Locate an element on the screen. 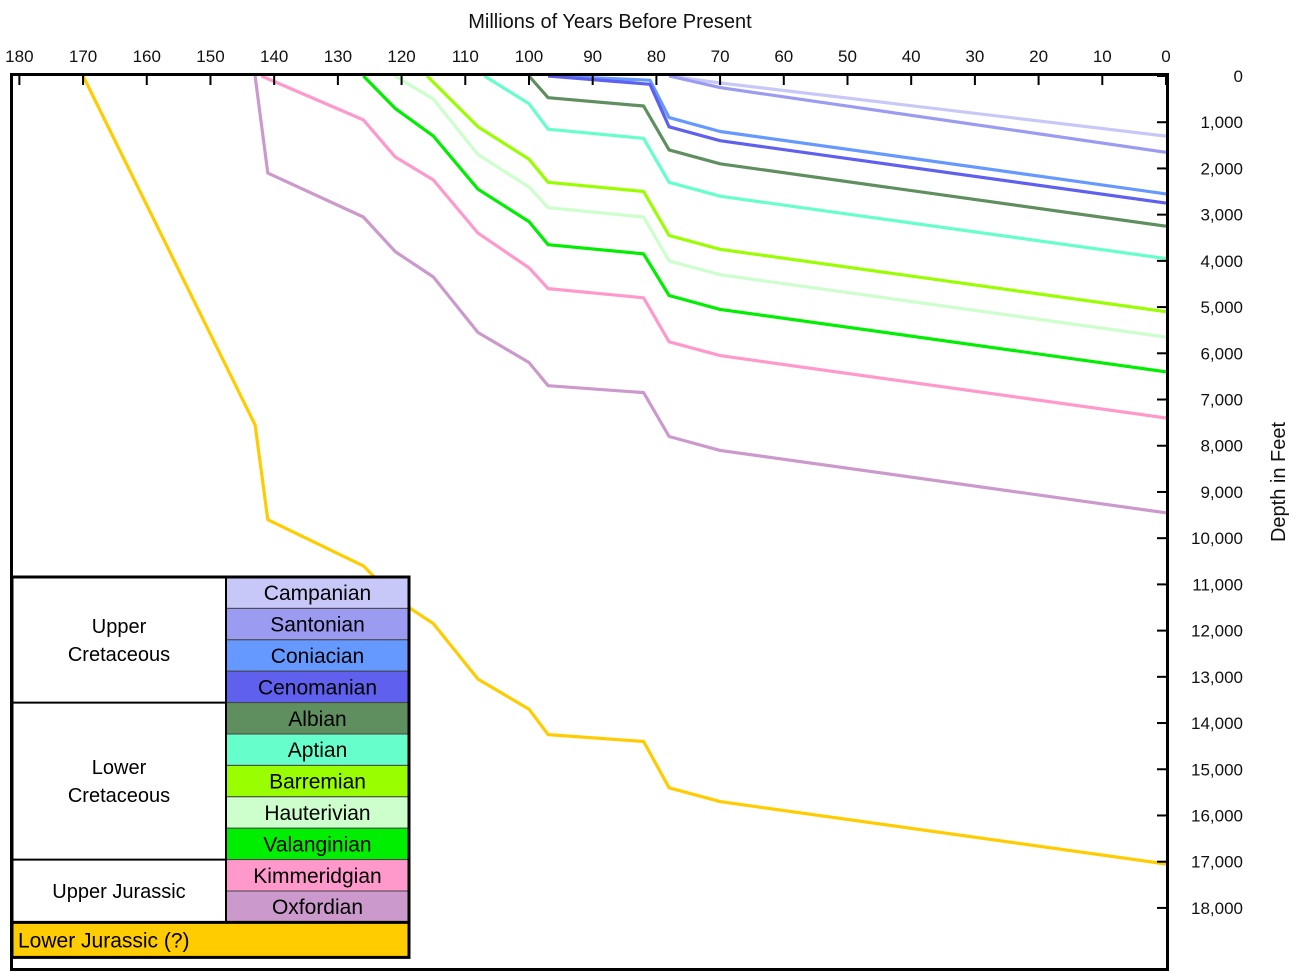 Image resolution: width=1305 pixels, height=973 pixels. x-tick-label: 170 is located at coordinates (83, 56).